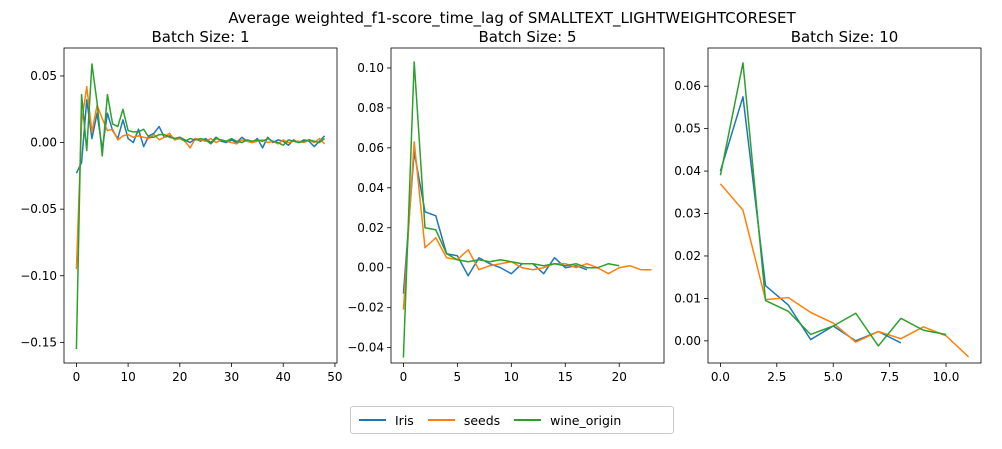 The width and height of the screenshot is (1002, 449). What do you see at coordinates (512, 420) in the screenshot?
I see `legend: Iris seeds wine_origin` at bounding box center [512, 420].